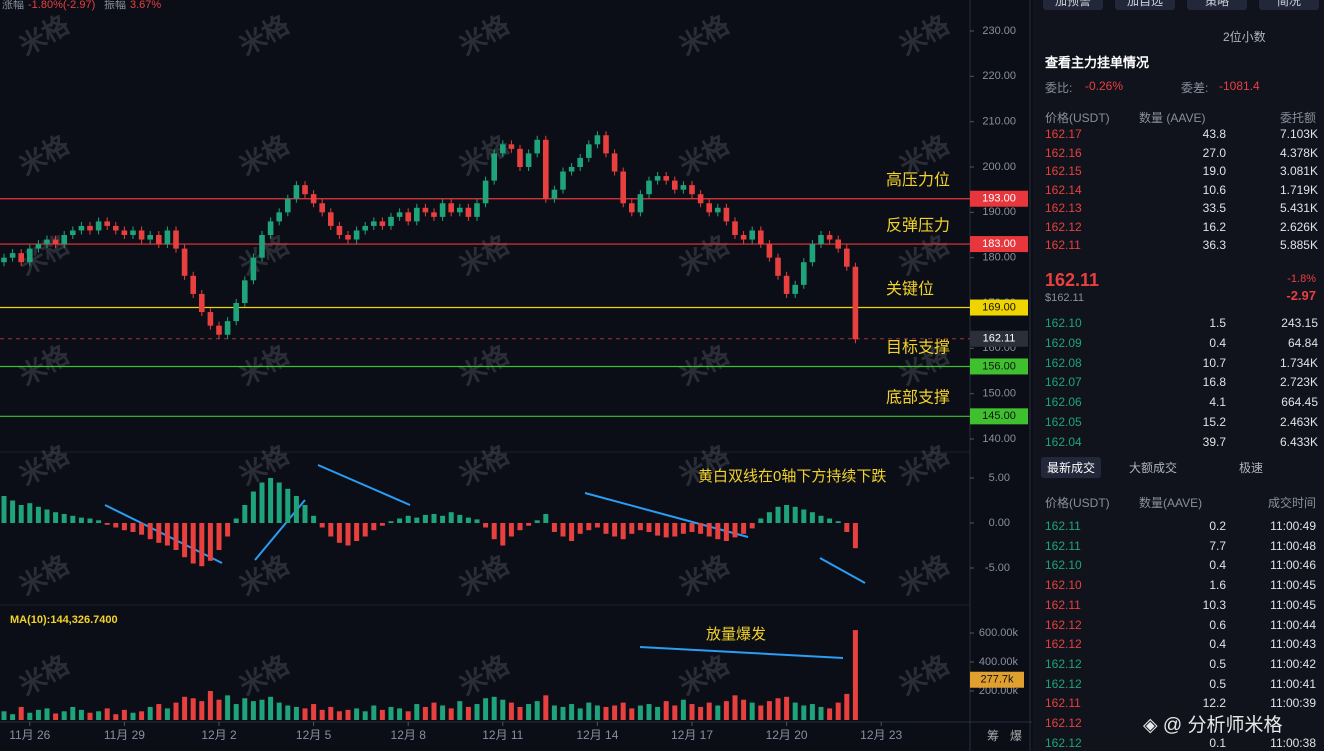 The height and width of the screenshot is (751, 1324). What do you see at coordinates (999, 244) in the screenshot?
I see `level-label: 183.00` at bounding box center [999, 244].